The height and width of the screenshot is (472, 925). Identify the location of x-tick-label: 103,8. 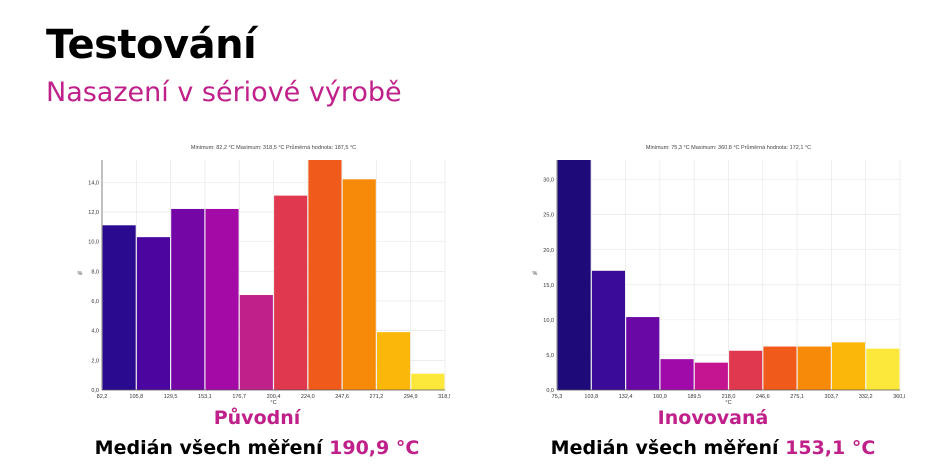
(591, 397).